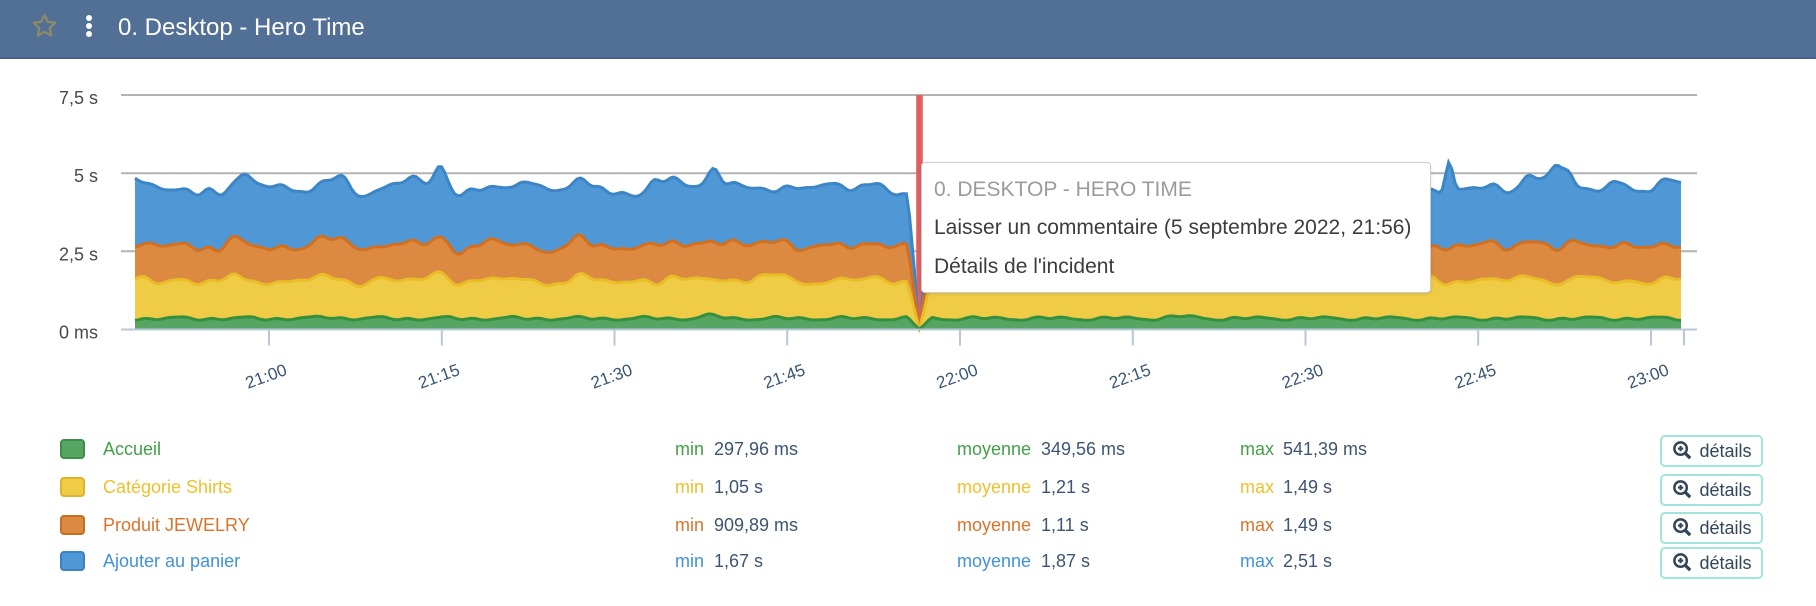 The height and width of the screenshot is (606, 1816). What do you see at coordinates (266, 376) in the screenshot?
I see `svg-text: 21:00` at bounding box center [266, 376].